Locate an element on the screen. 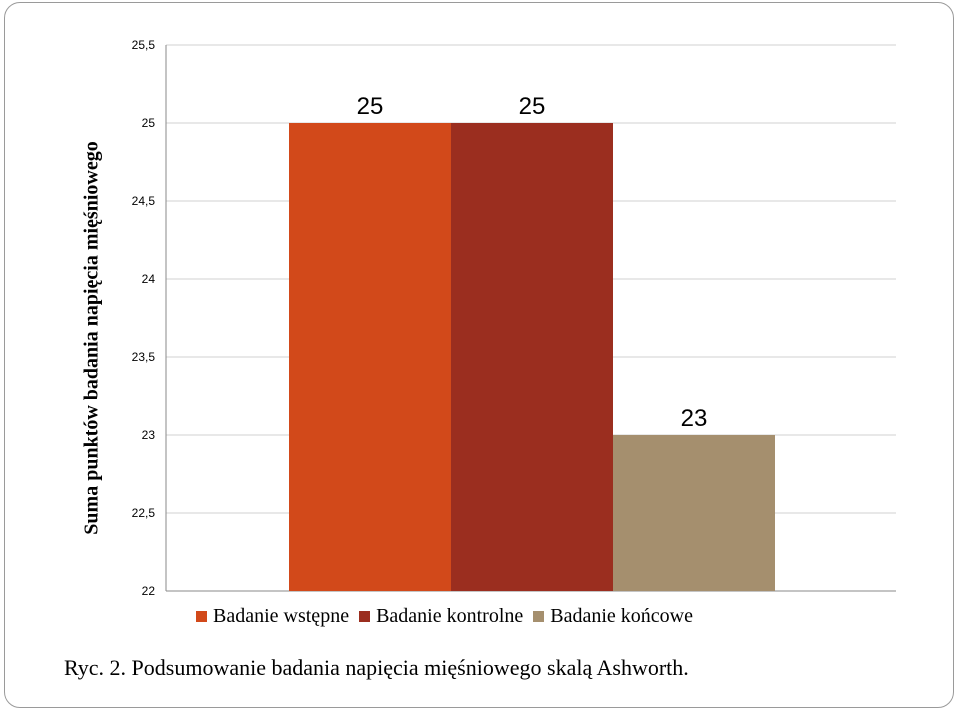 This screenshot has width=960, height=714. y-tick-label-7: 25,5 is located at coordinates (144, 45).